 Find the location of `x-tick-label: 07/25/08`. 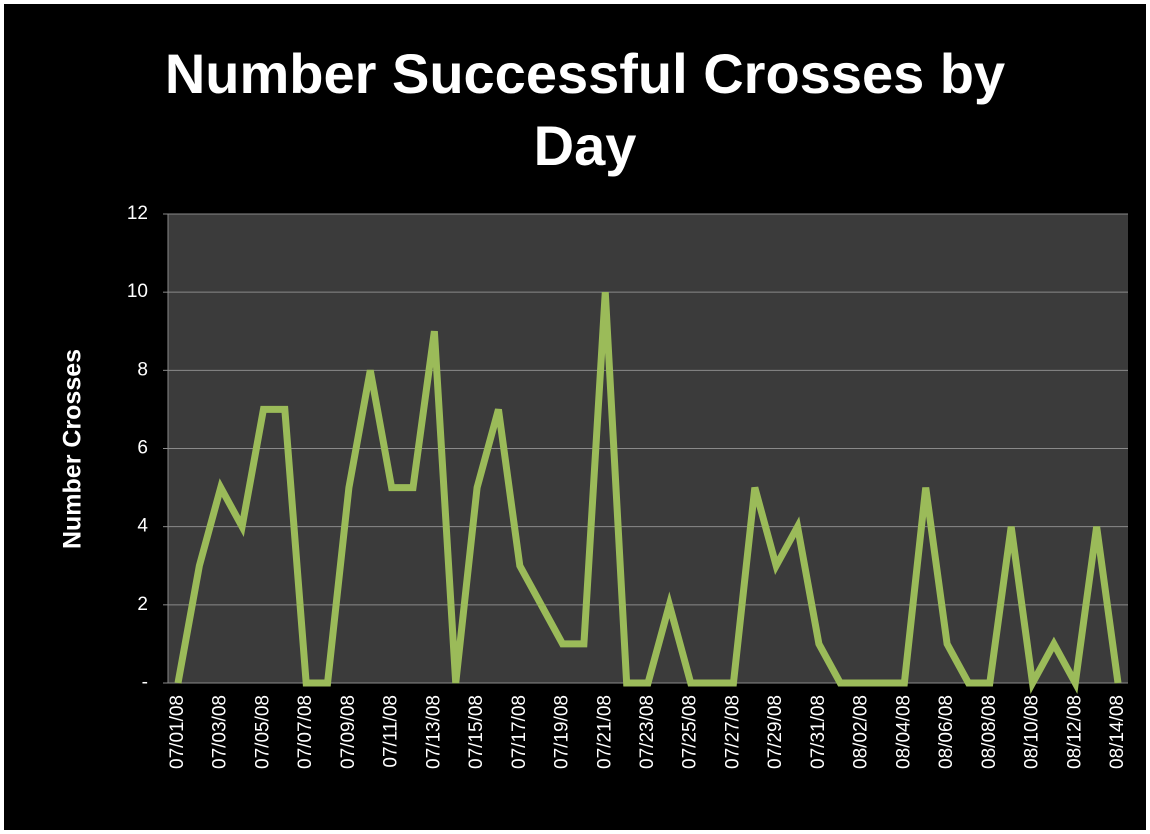

x-tick-label: 07/25/08 is located at coordinates (690, 732).